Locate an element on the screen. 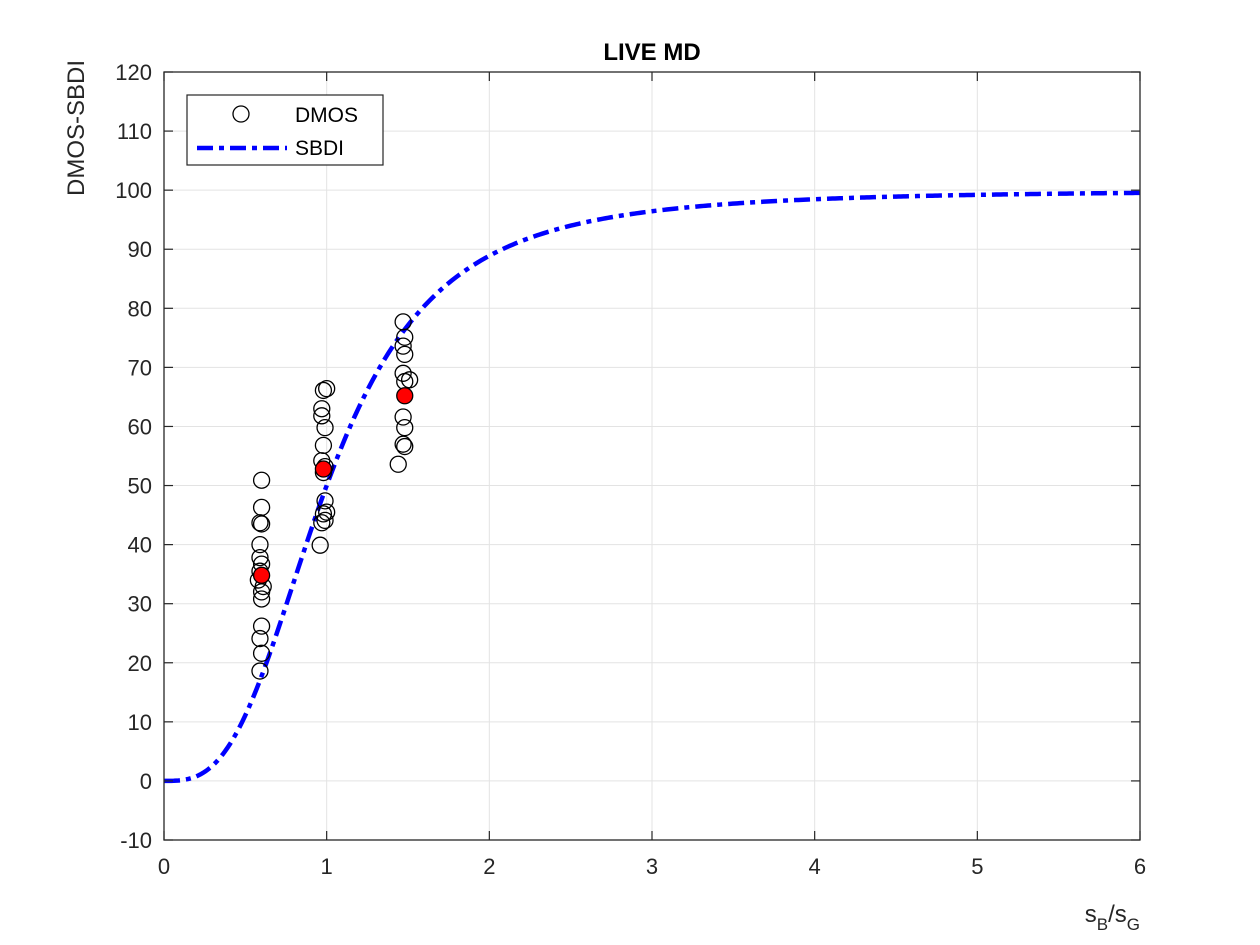  x-tick-label: 4 is located at coordinates (815, 866).